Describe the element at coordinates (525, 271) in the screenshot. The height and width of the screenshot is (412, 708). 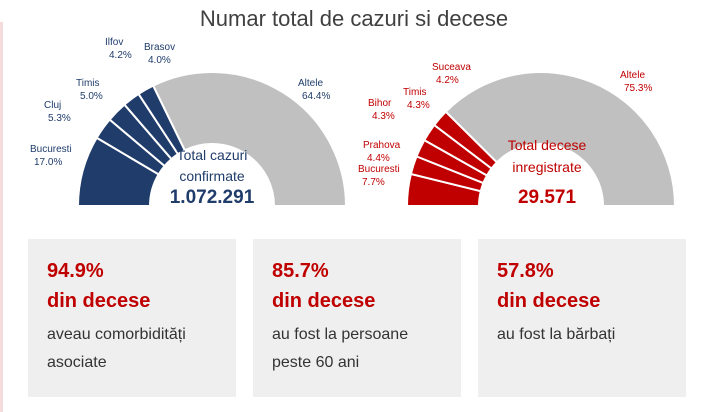
I see `stat-card-percent: 57.8%` at that location.